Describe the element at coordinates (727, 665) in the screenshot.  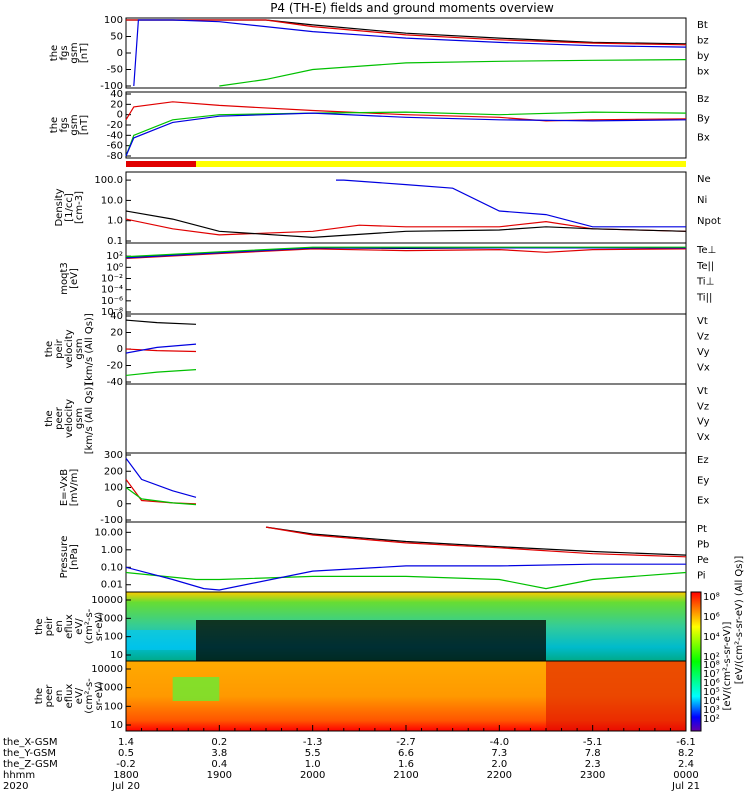
I see `colorbar-label: [eV/(cm²-s-sr-eV)]` at that location.